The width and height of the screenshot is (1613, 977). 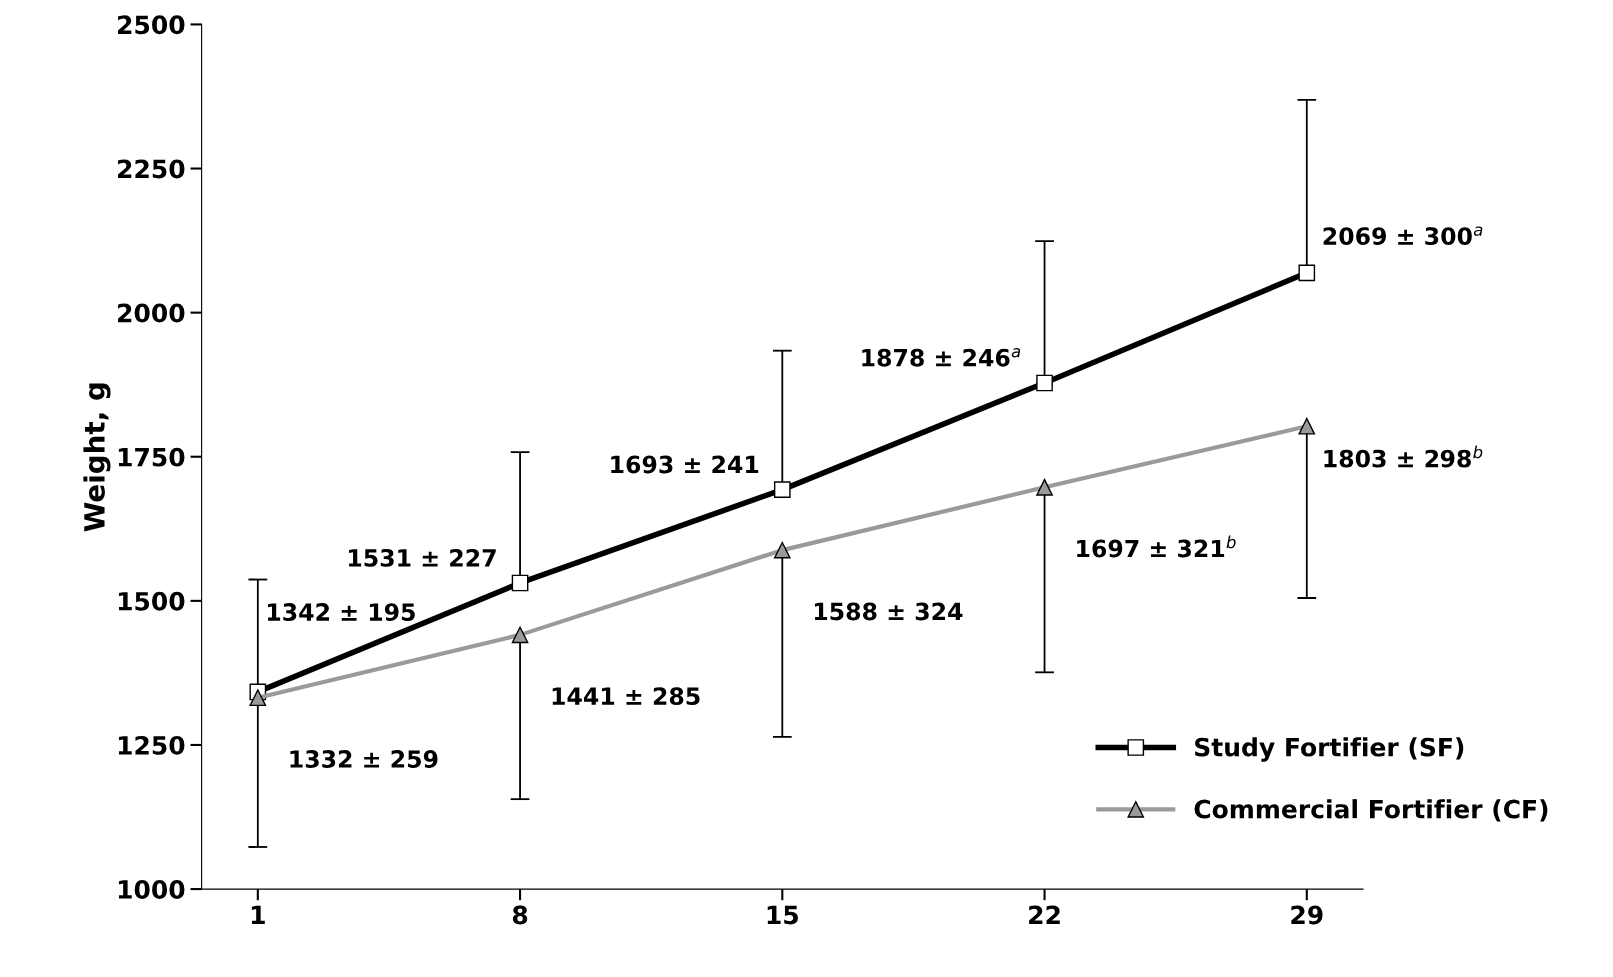 I want to click on data-label: 1342 ± 195, so click(x=341, y=612).